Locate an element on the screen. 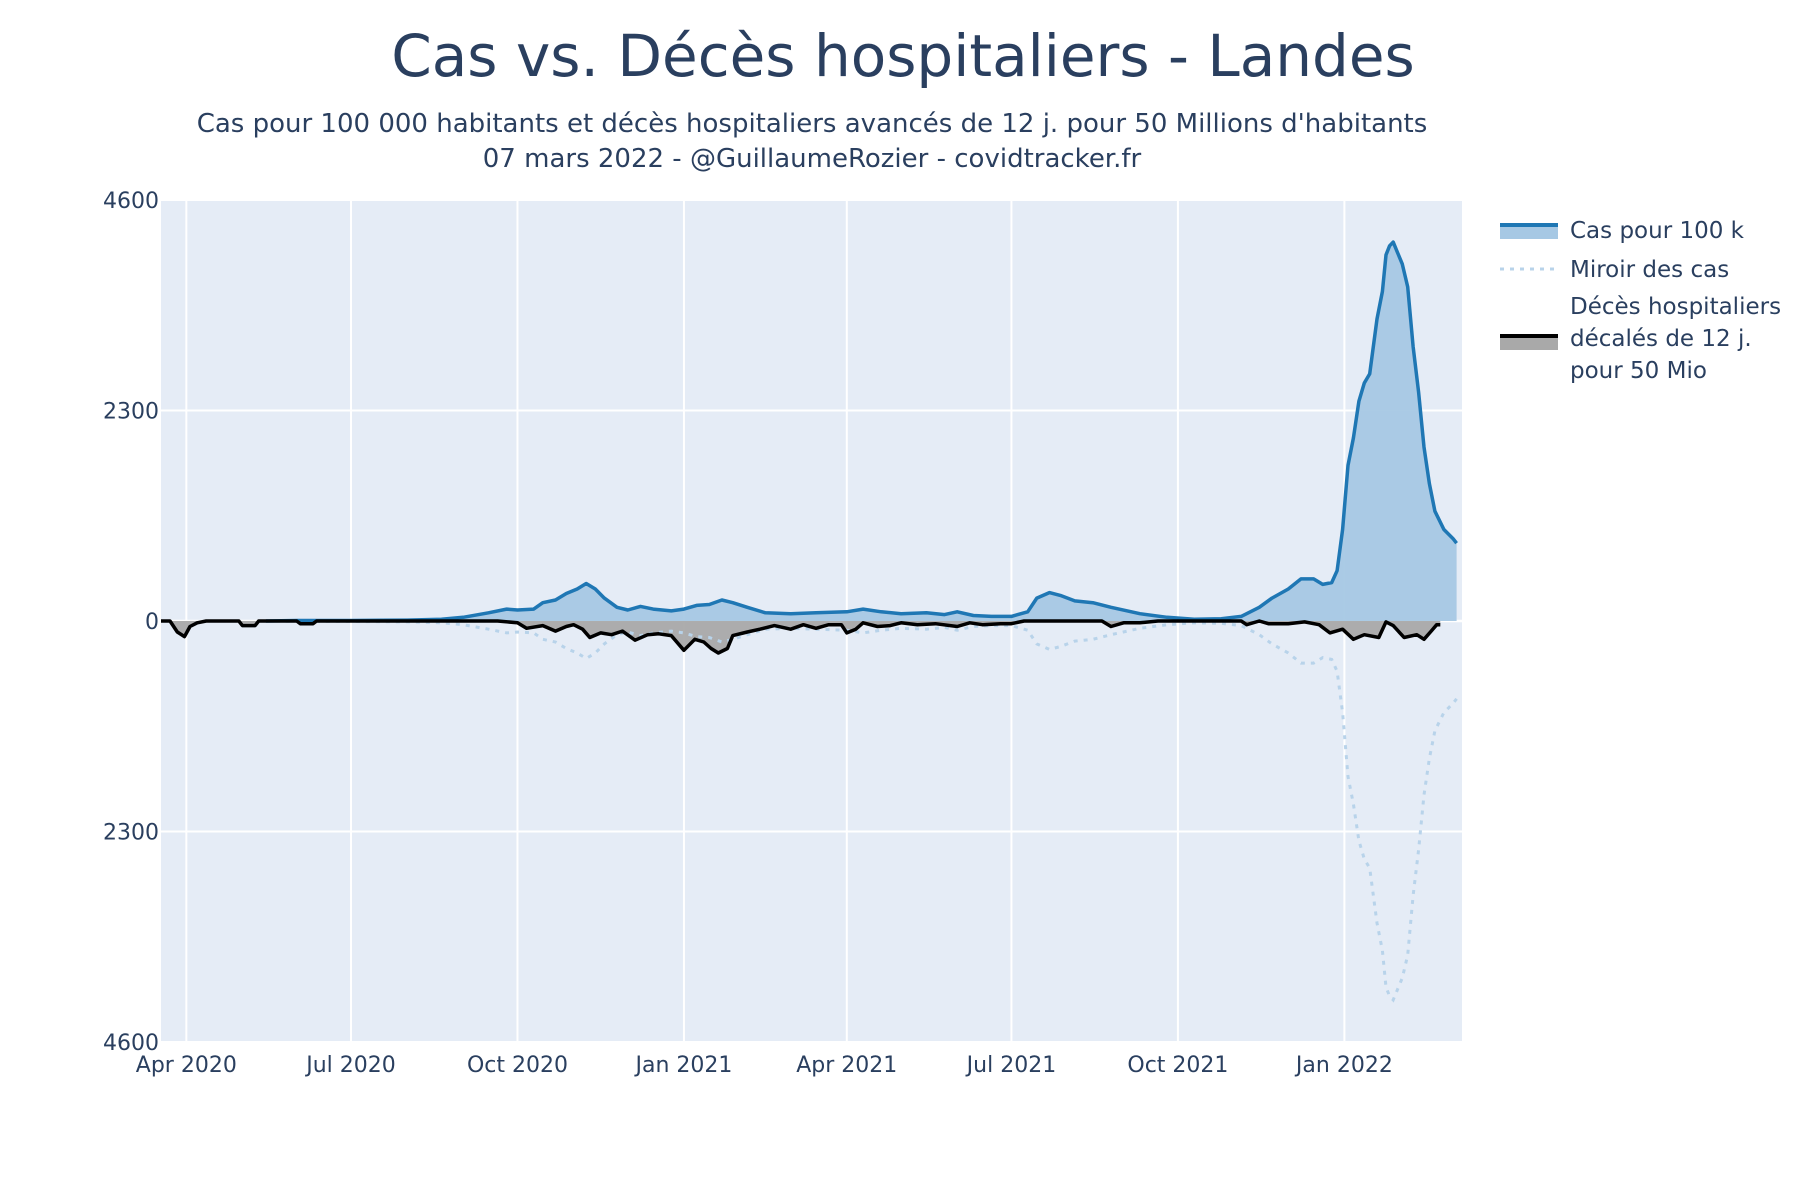  legend-label-deaths-line1: Décès hospitaliers is located at coordinates (1675, 307).